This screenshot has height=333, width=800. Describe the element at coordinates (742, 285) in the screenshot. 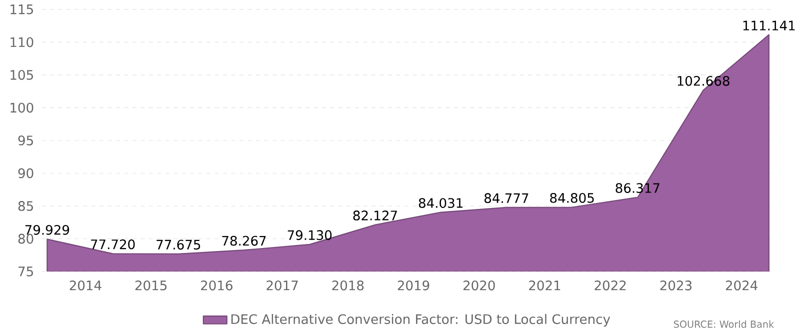

I see `x-tick-label: 2024` at that location.